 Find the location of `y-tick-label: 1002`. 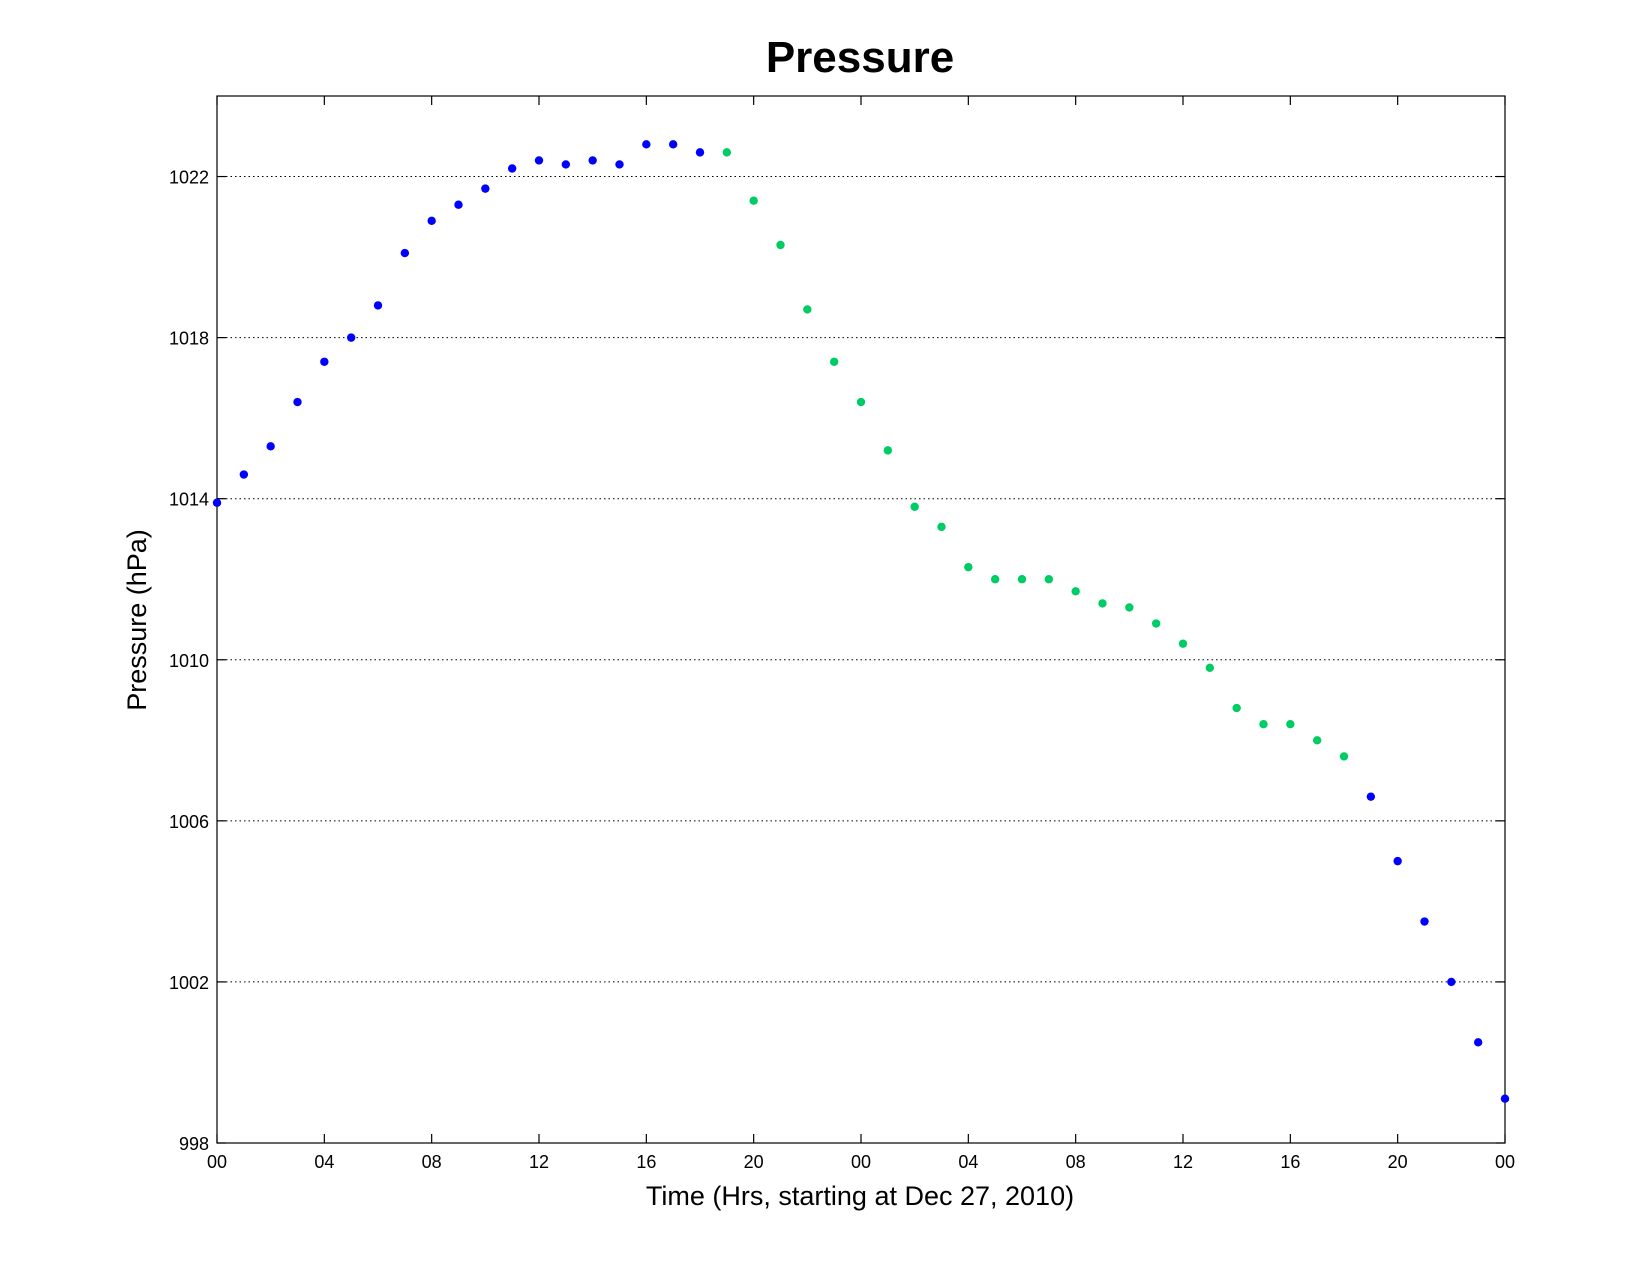

y-tick-label: 1002 is located at coordinates (189, 983).